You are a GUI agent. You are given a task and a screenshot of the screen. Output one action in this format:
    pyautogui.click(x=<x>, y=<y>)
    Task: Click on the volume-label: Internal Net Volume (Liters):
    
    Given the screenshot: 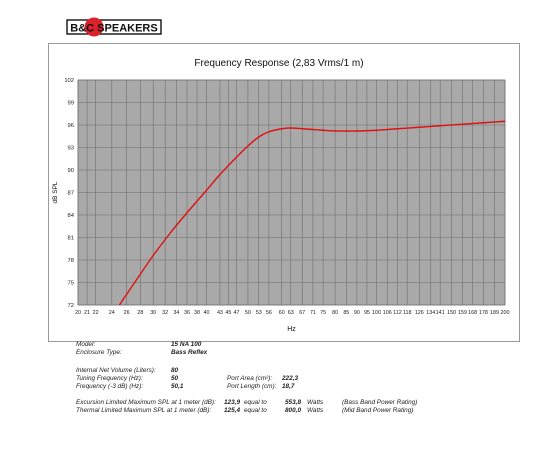 What is the action you would take?
    pyautogui.click(x=116, y=370)
    